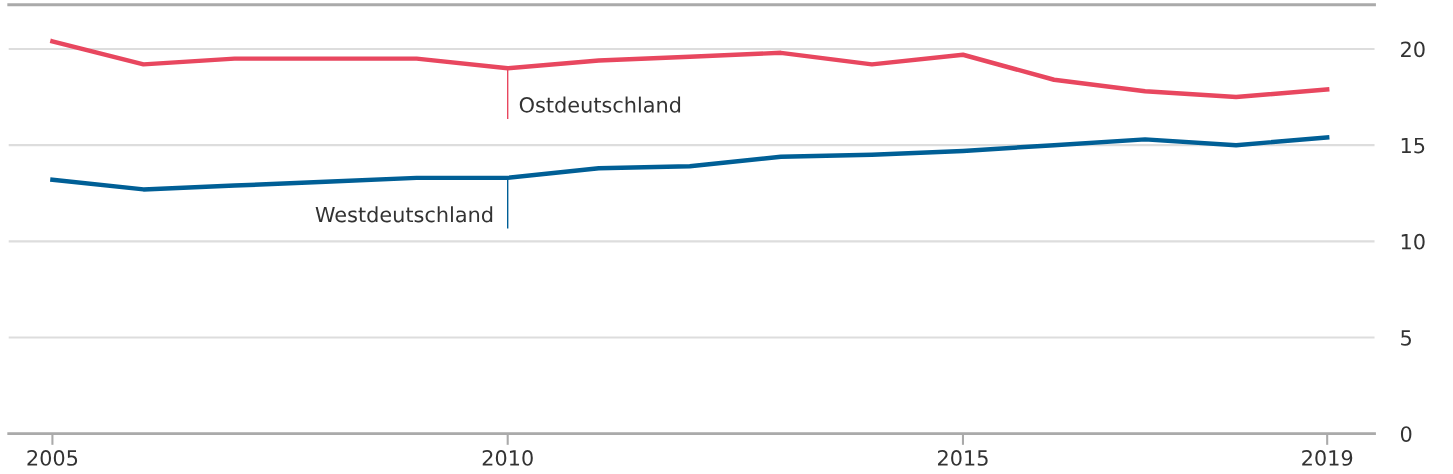 The height and width of the screenshot is (474, 1453). I want to click on x-tick-label: 2005, so click(52, 458).